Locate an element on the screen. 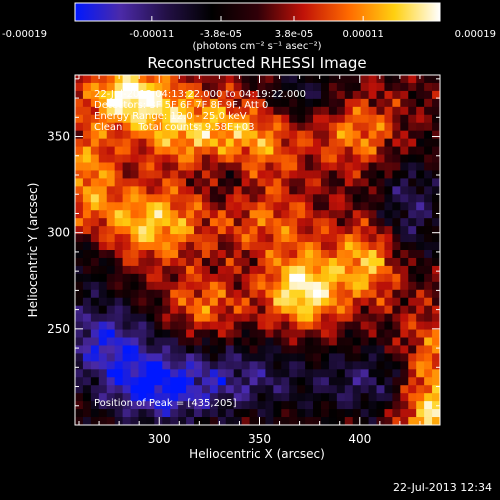 The image size is (500, 500). colorbar-tick-label: 0.00011 is located at coordinates (362, 34).